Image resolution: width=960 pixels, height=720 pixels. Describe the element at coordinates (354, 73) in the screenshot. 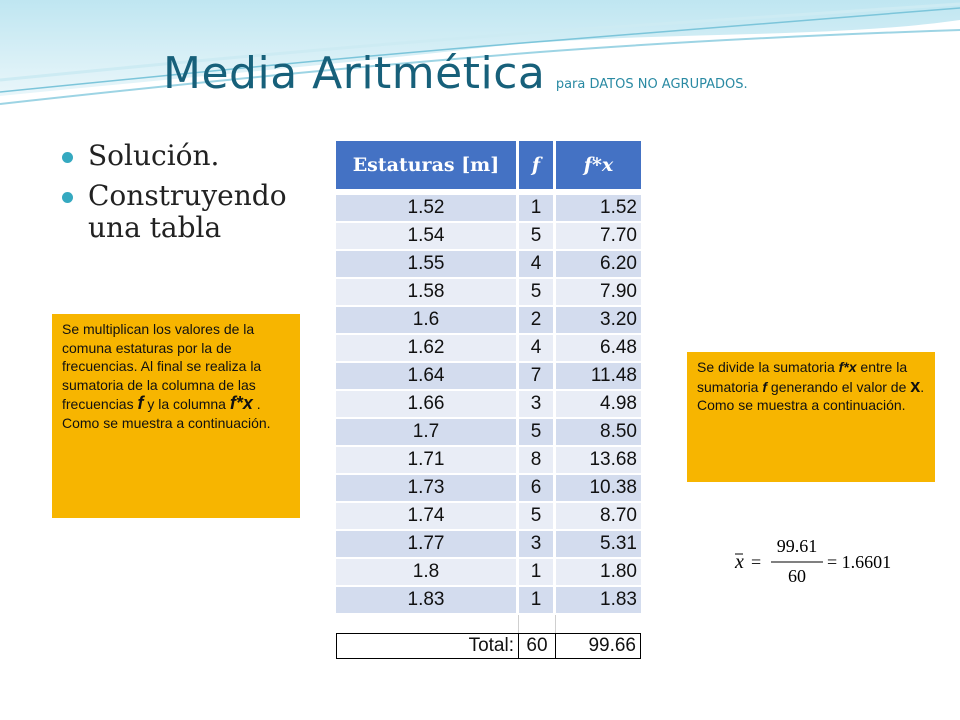

I see `title-main: Media Aritmética` at that location.